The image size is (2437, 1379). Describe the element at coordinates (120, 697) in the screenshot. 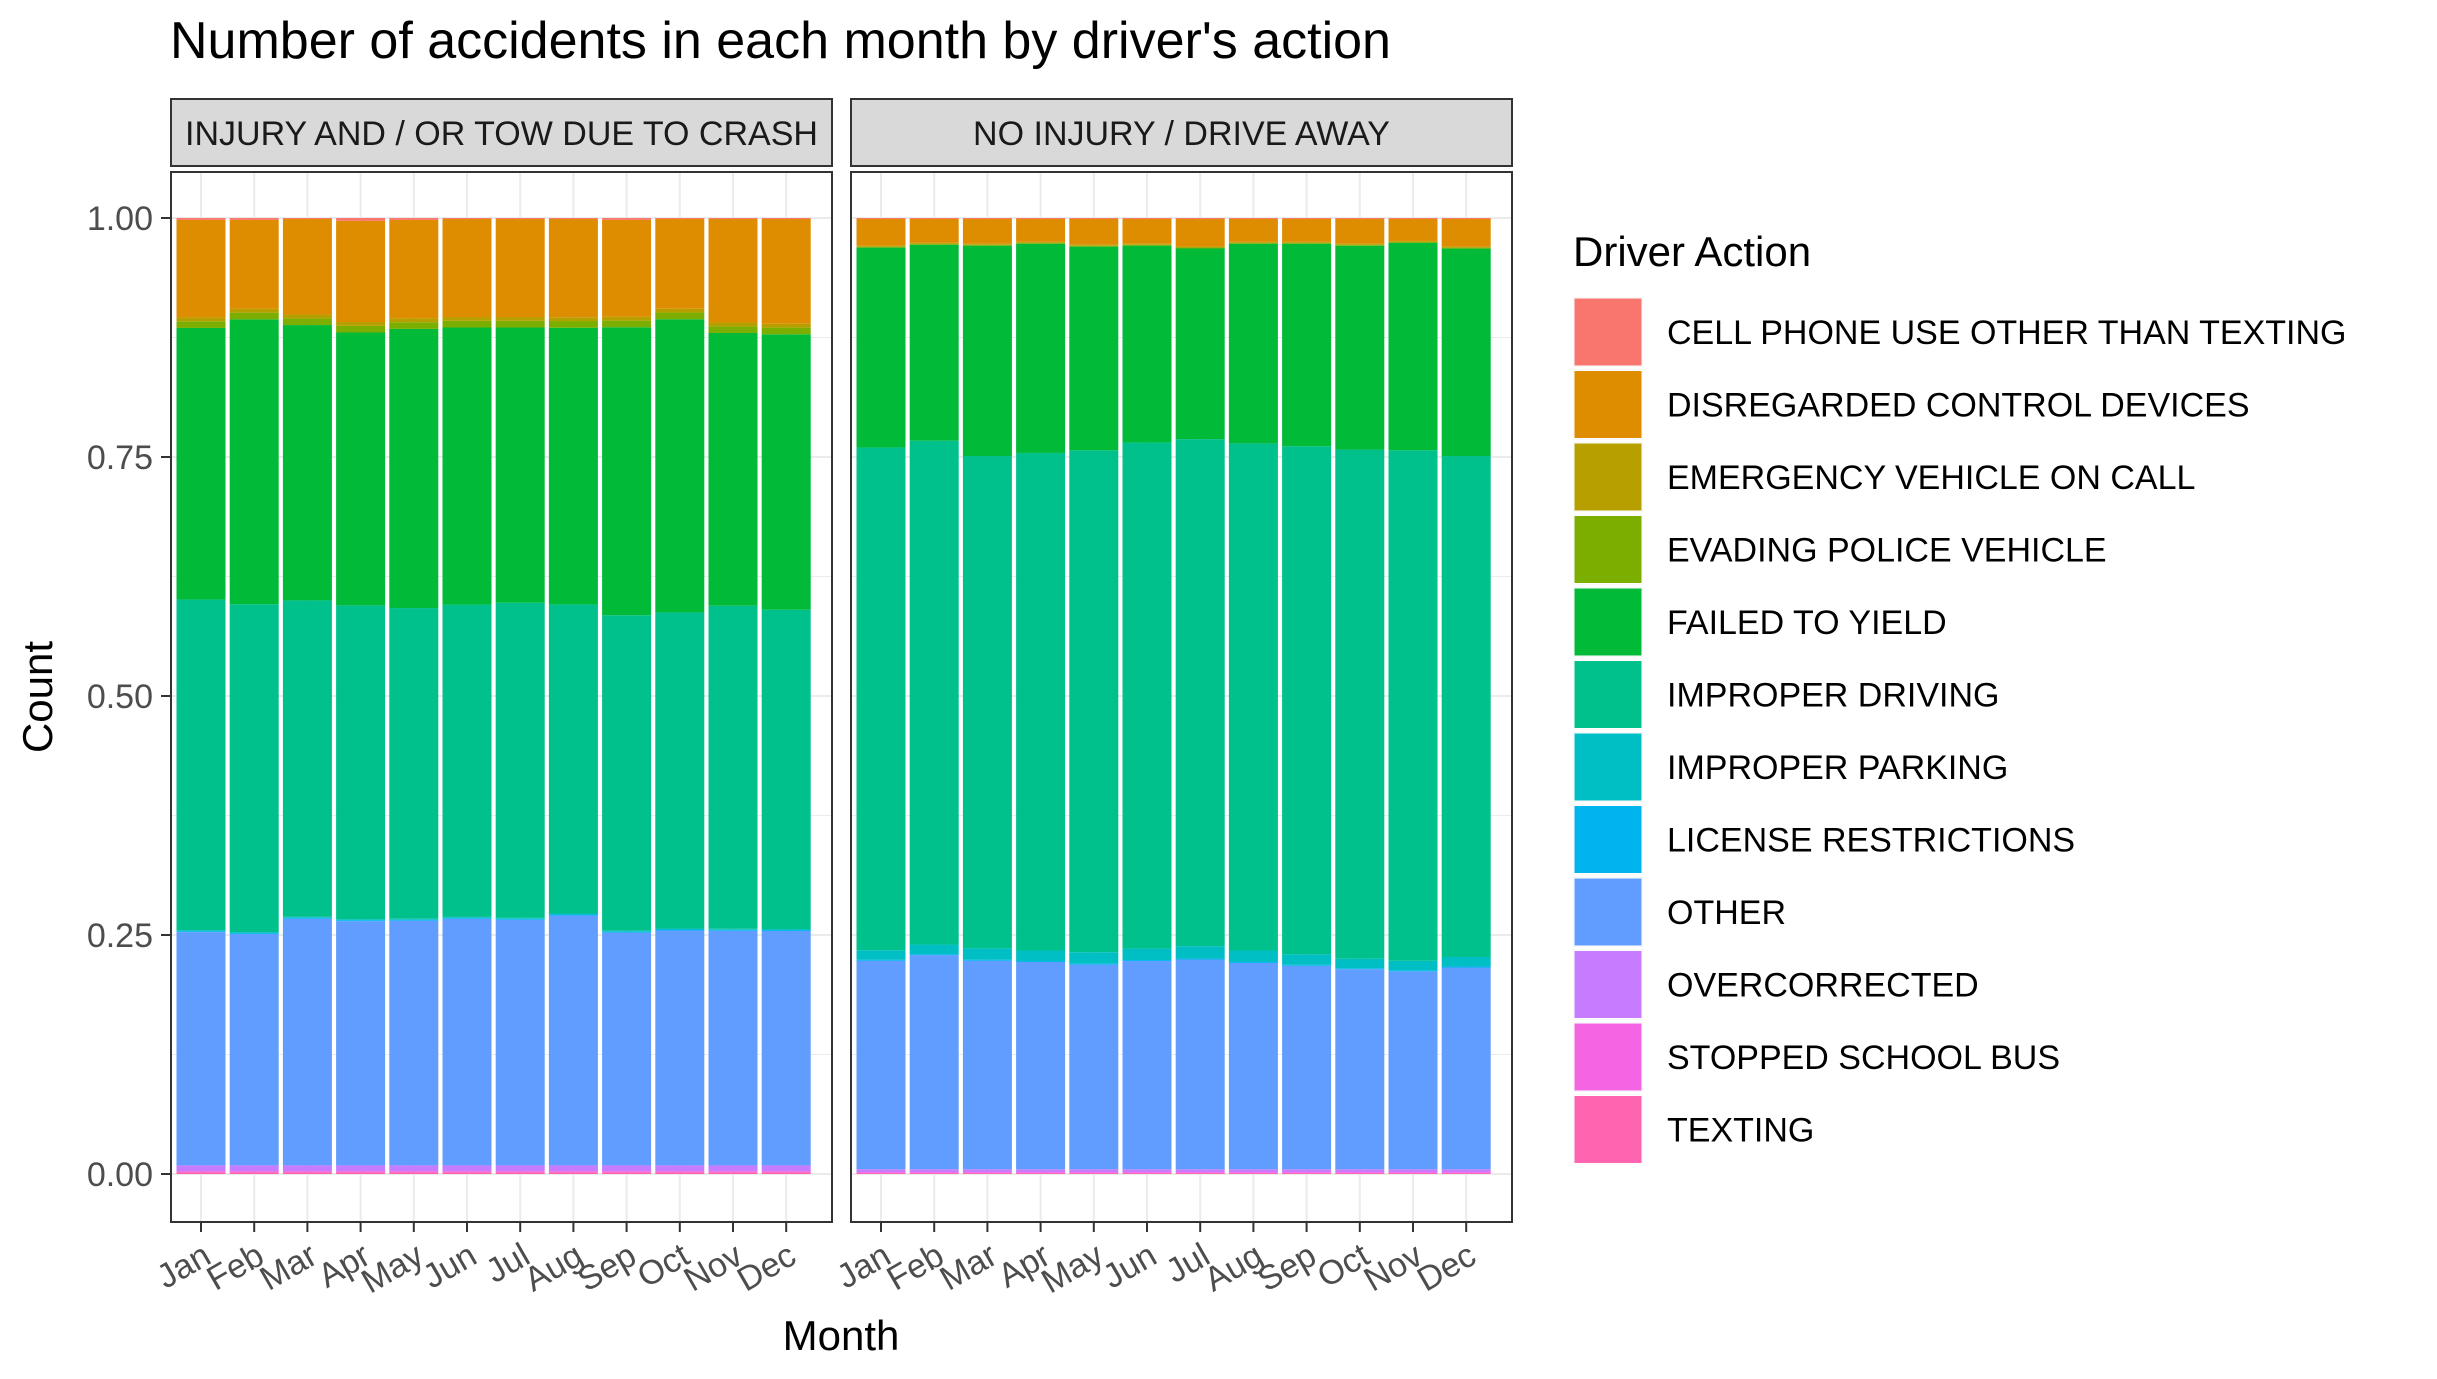

I see `y-tick-label: 0.50` at that location.